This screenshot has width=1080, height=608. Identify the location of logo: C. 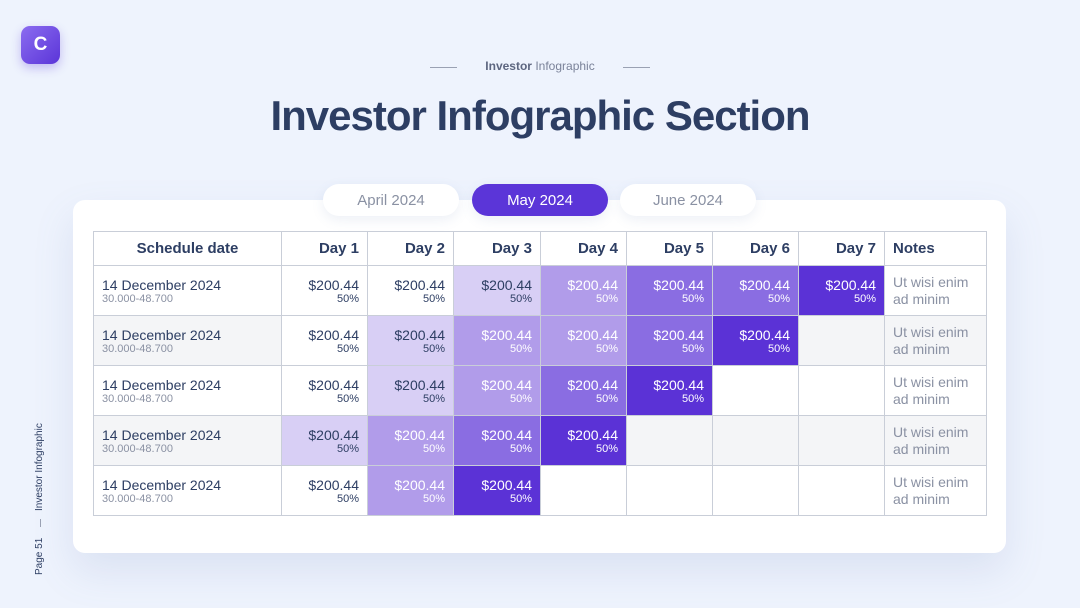
(40, 45).